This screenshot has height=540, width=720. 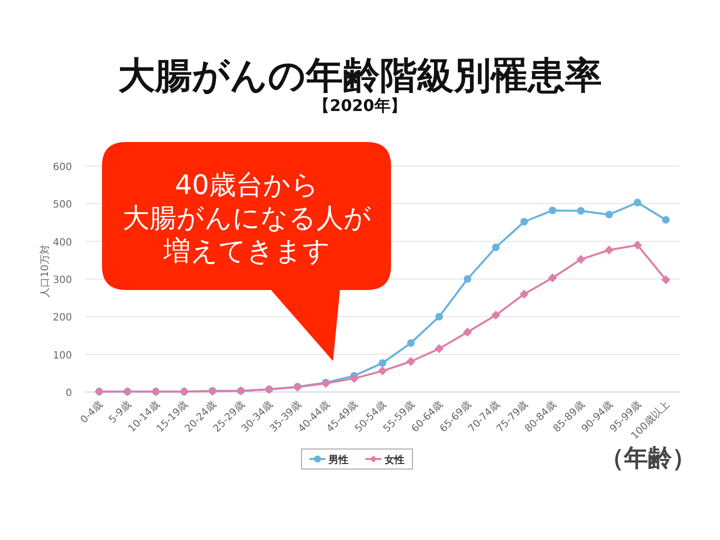 What do you see at coordinates (62, 205) in the screenshot?
I see `y-tick-label: 500` at bounding box center [62, 205].